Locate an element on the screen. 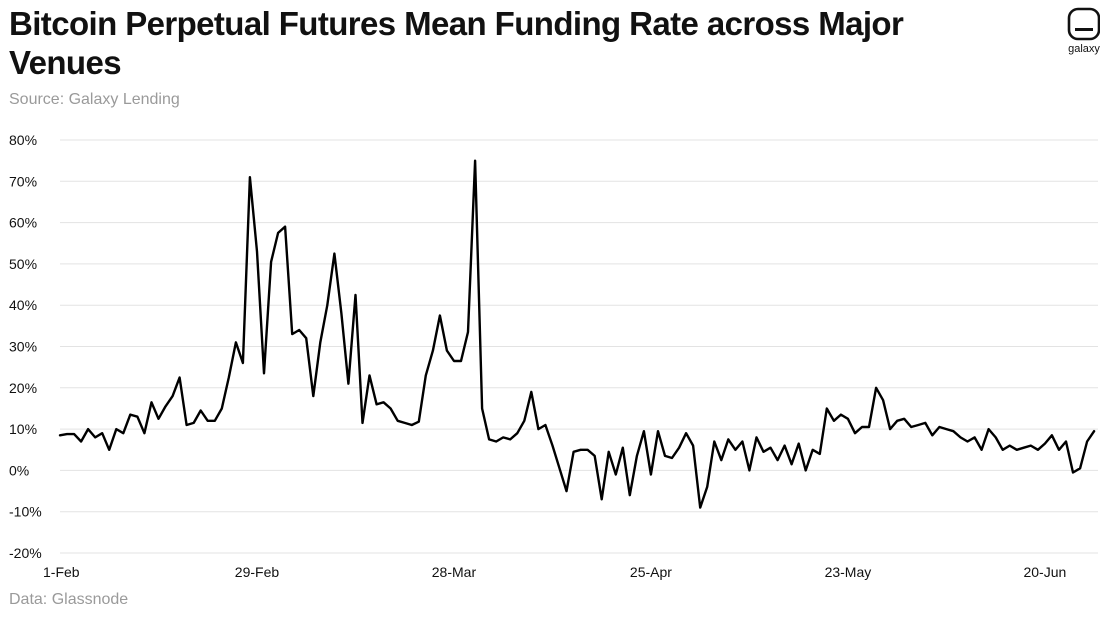  x-tick-label: 28-Mar is located at coordinates (454, 572).